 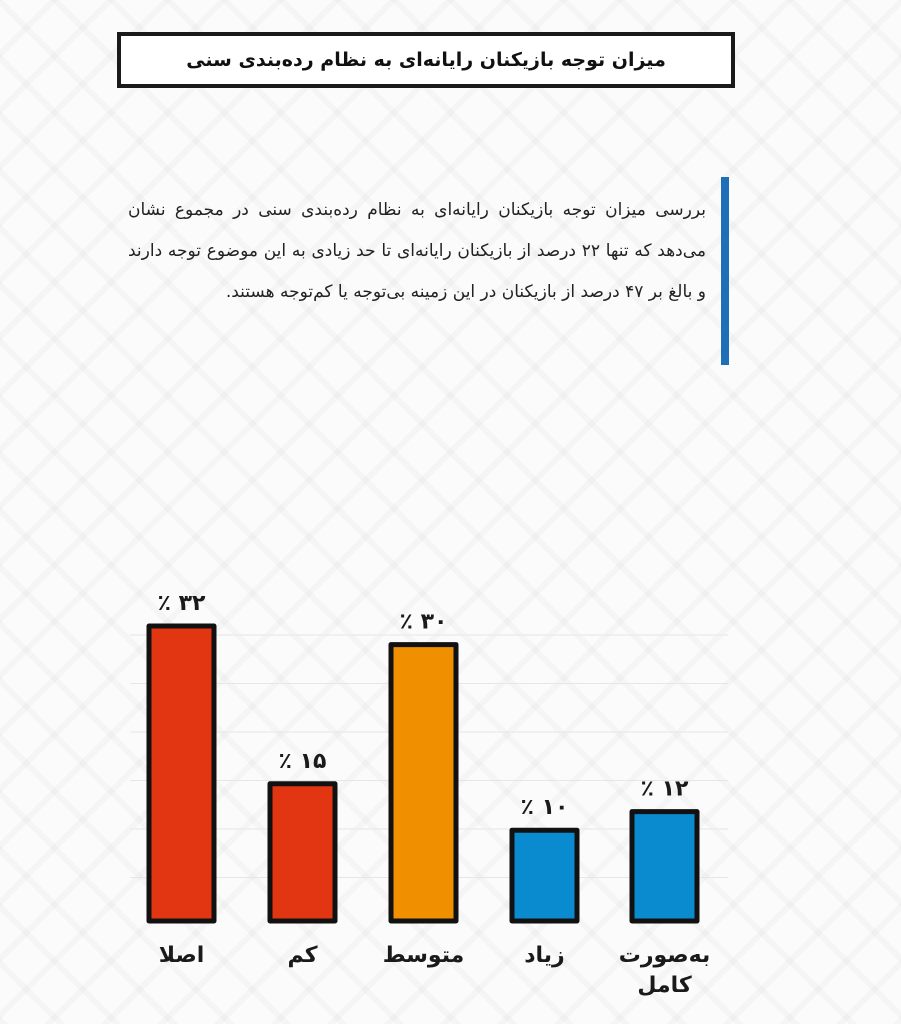 What do you see at coordinates (545, 807) in the screenshot?
I see `data-label: ٪ ۱۰` at bounding box center [545, 807].